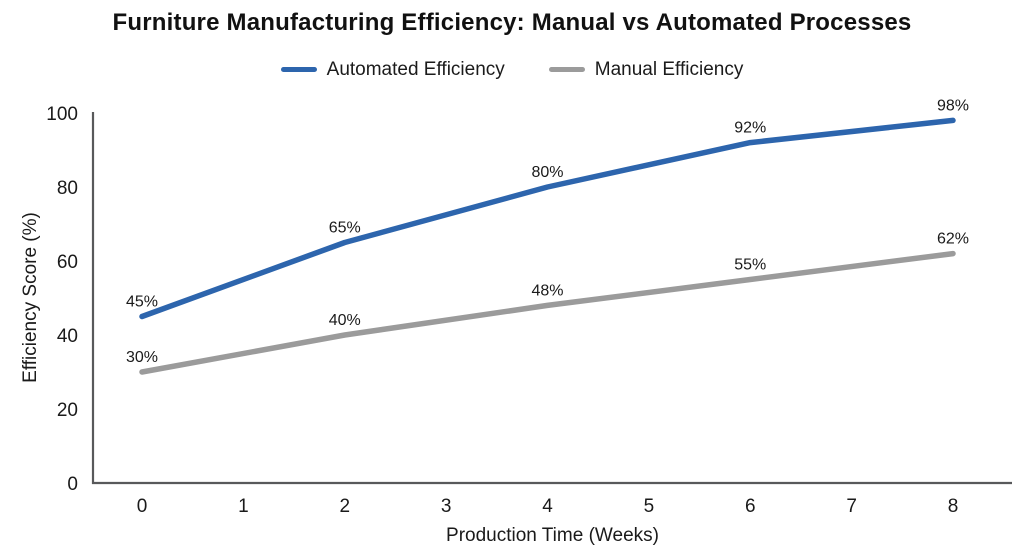  I want to click on x-axis-title: Production Time (Weeks), so click(552, 535).